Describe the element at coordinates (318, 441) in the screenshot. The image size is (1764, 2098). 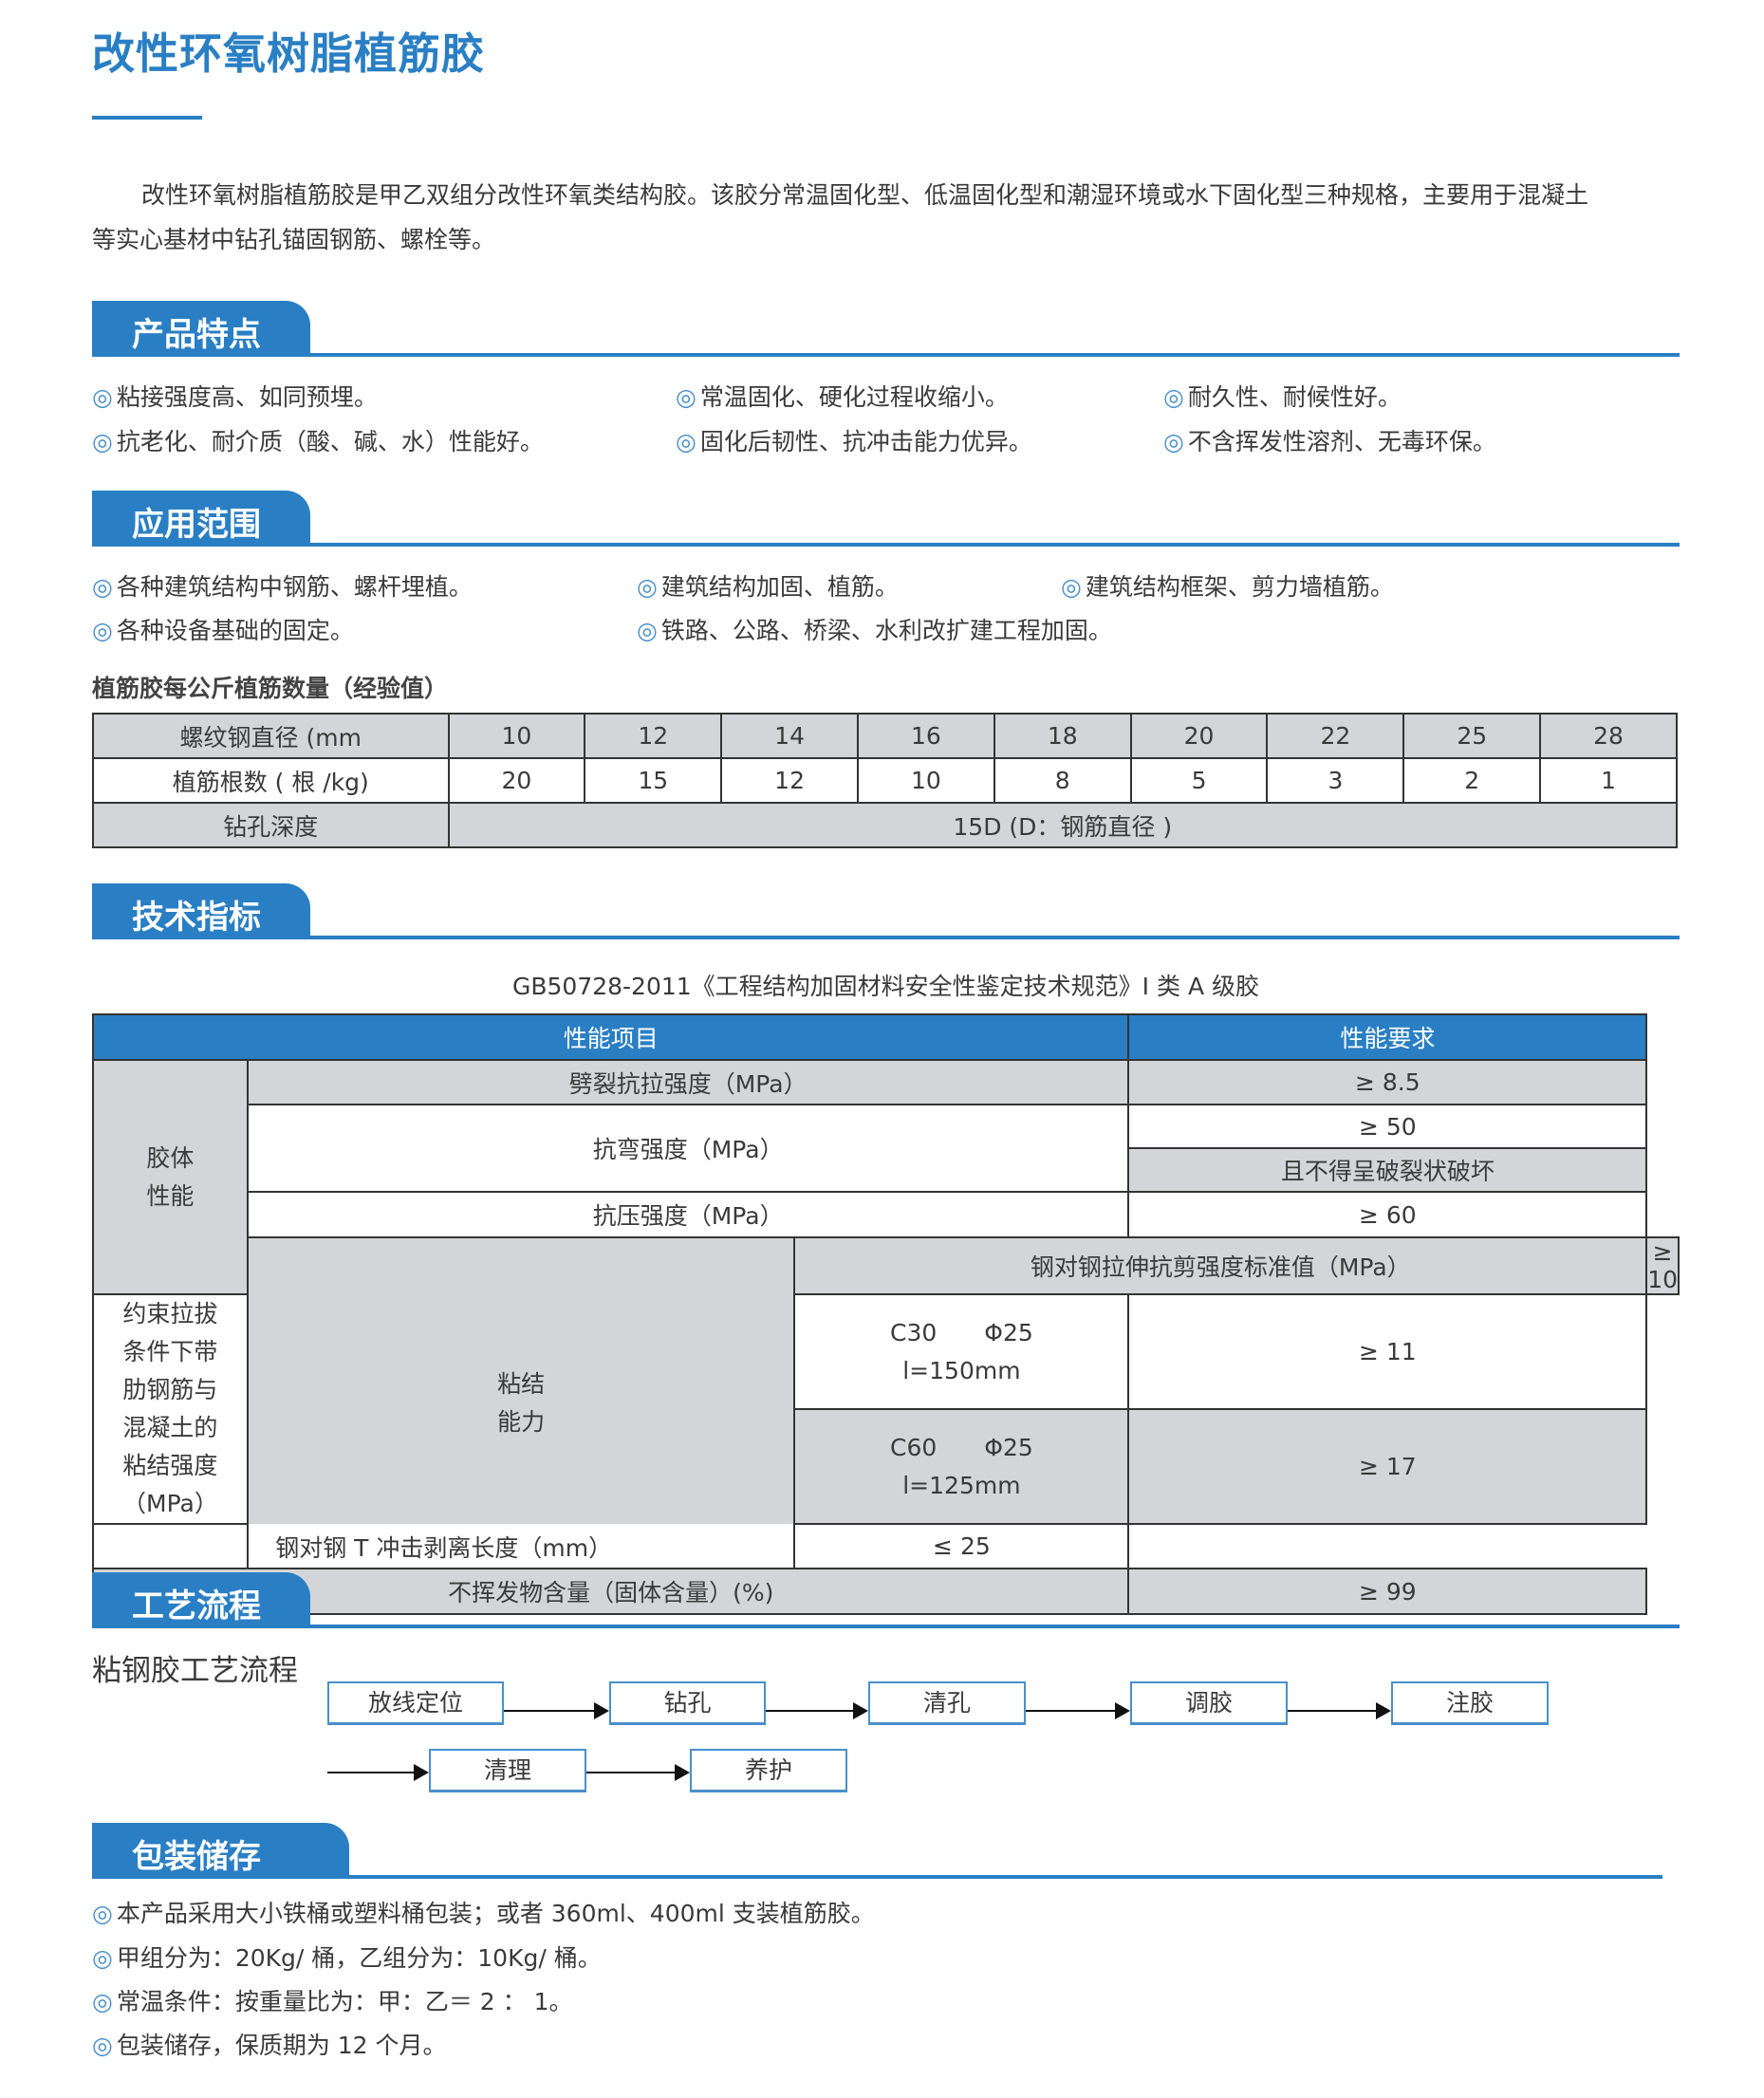
I see `feature-item: ◎ 抗老化、耐介质（酸、碱、水）性能好。` at that location.